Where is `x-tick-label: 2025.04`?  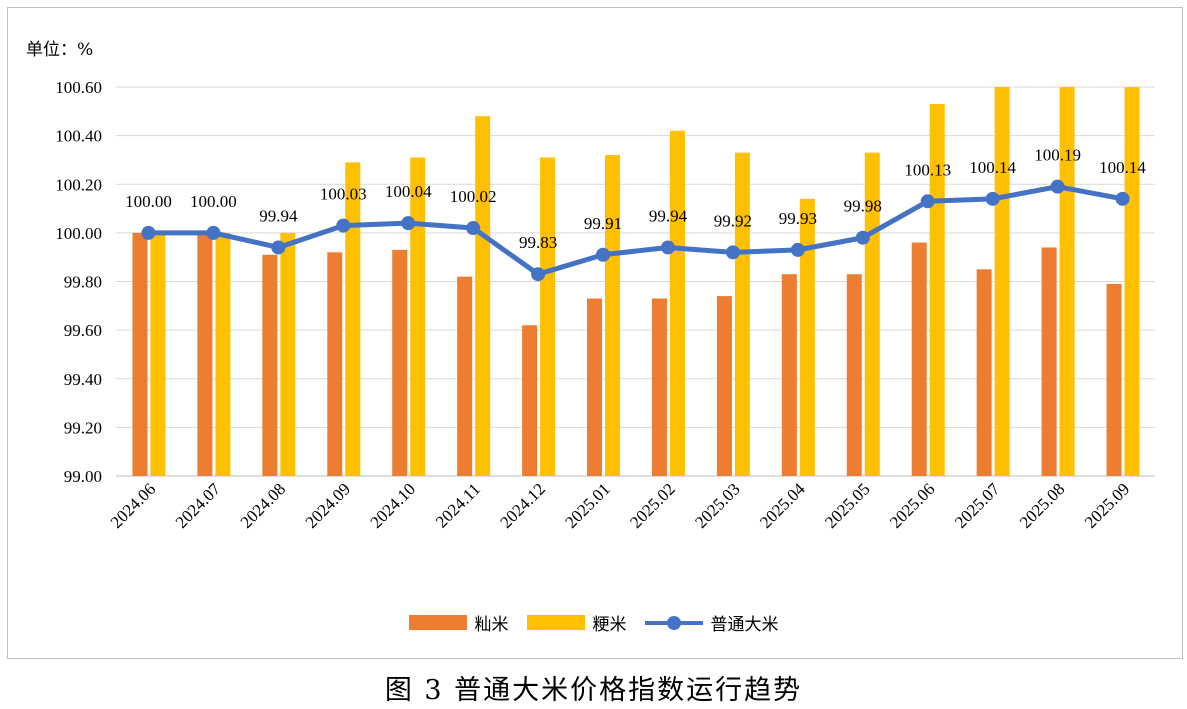
x-tick-label: 2025.04 is located at coordinates (782, 505).